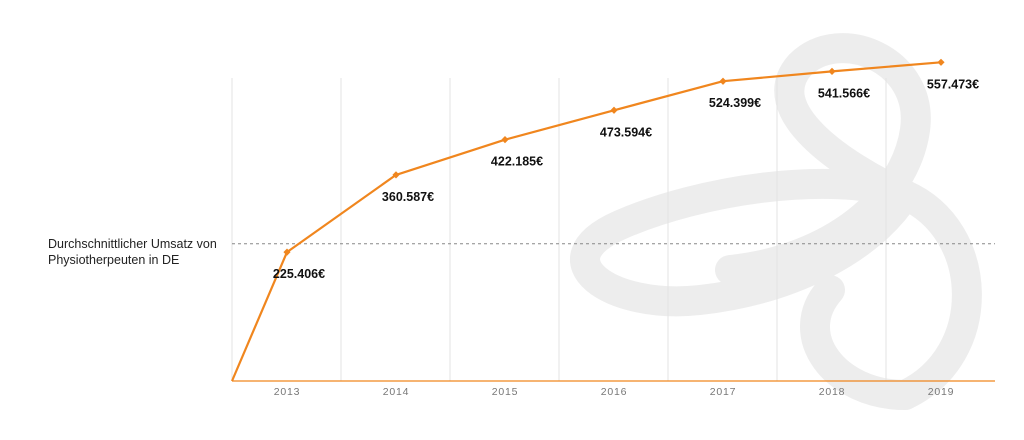  I want to click on x-tick-label: 2019, so click(941, 392).